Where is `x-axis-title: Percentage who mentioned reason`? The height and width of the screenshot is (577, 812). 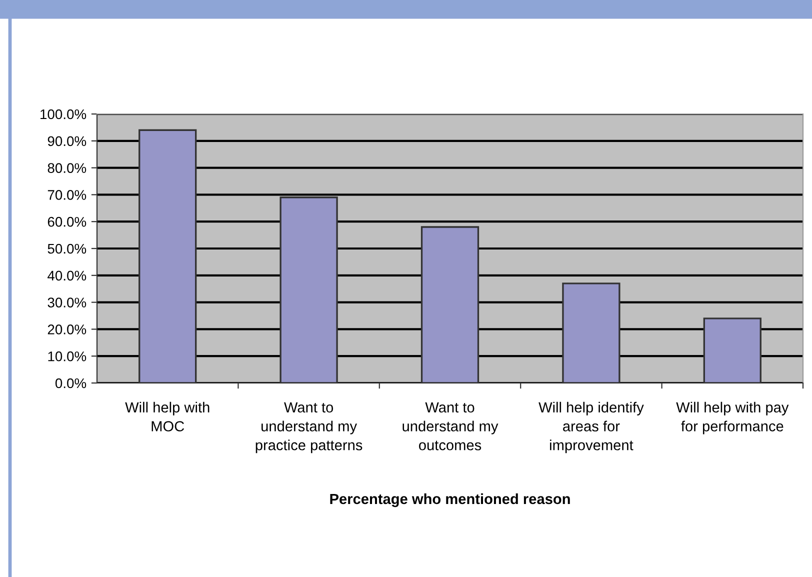
x-axis-title: Percentage who mentioned reason is located at coordinates (450, 500).